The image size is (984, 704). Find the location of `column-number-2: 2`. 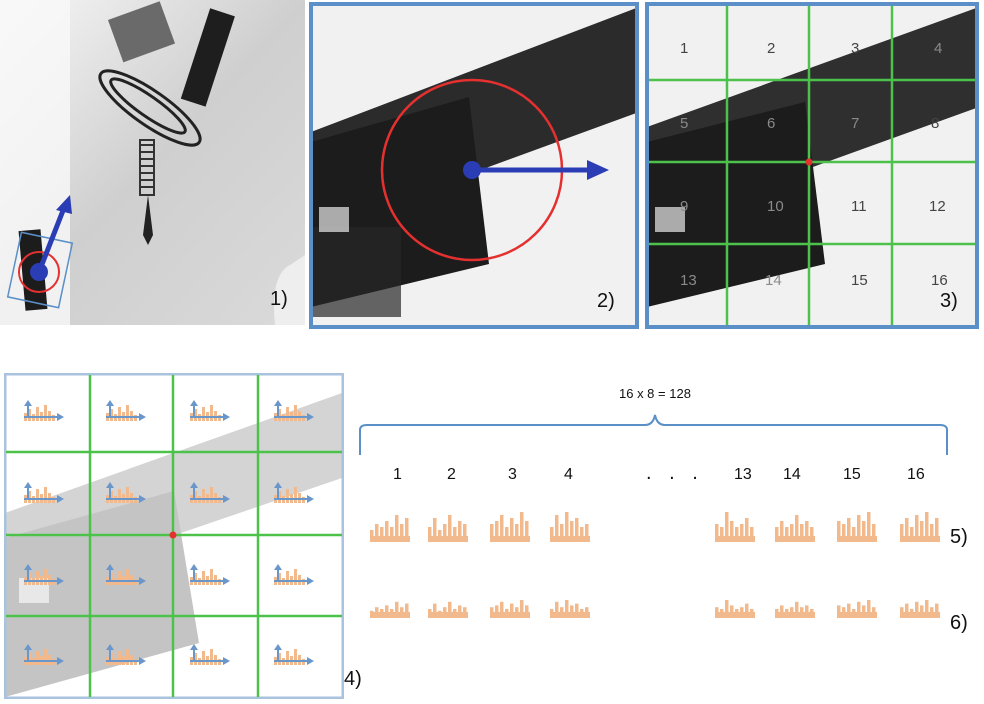

column-number-2: 2 is located at coordinates (451, 474).